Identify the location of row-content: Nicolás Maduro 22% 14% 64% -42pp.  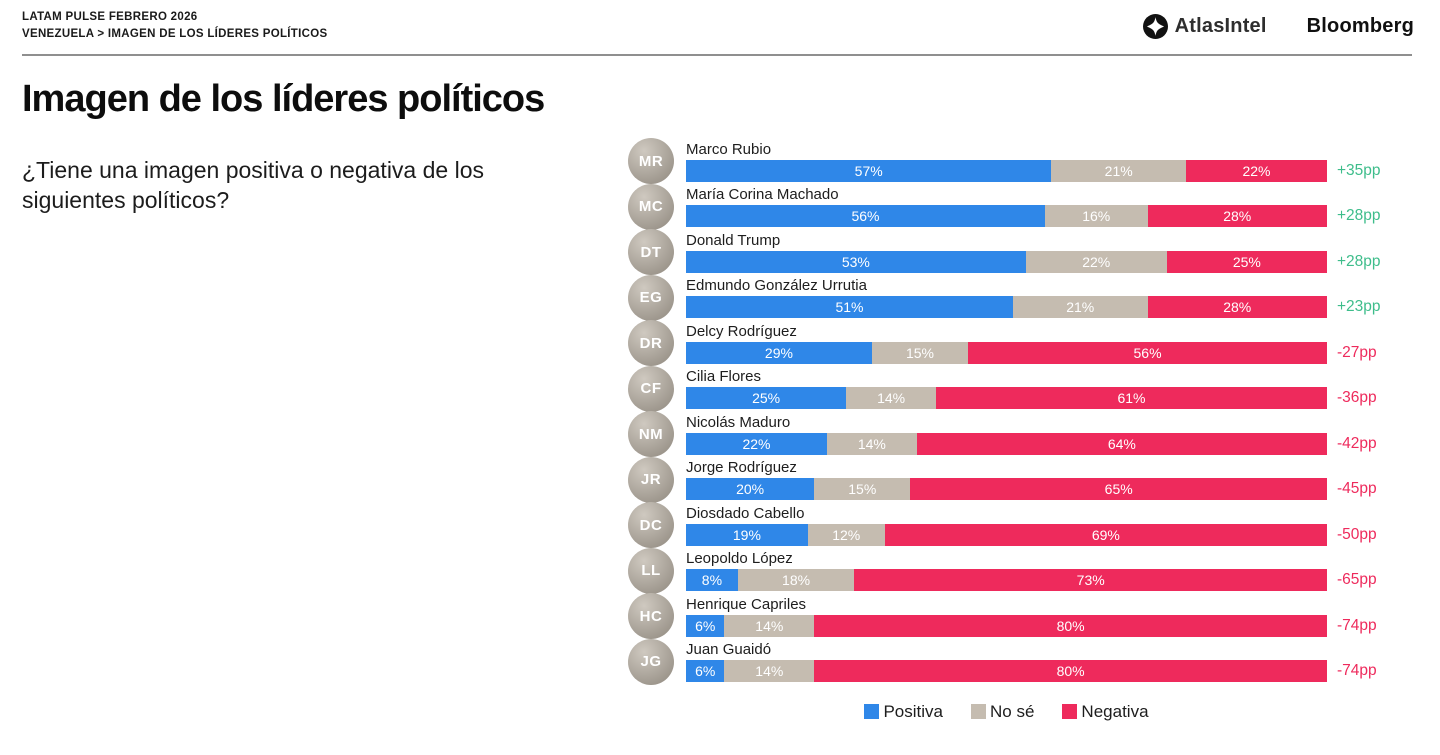
(1063, 434).